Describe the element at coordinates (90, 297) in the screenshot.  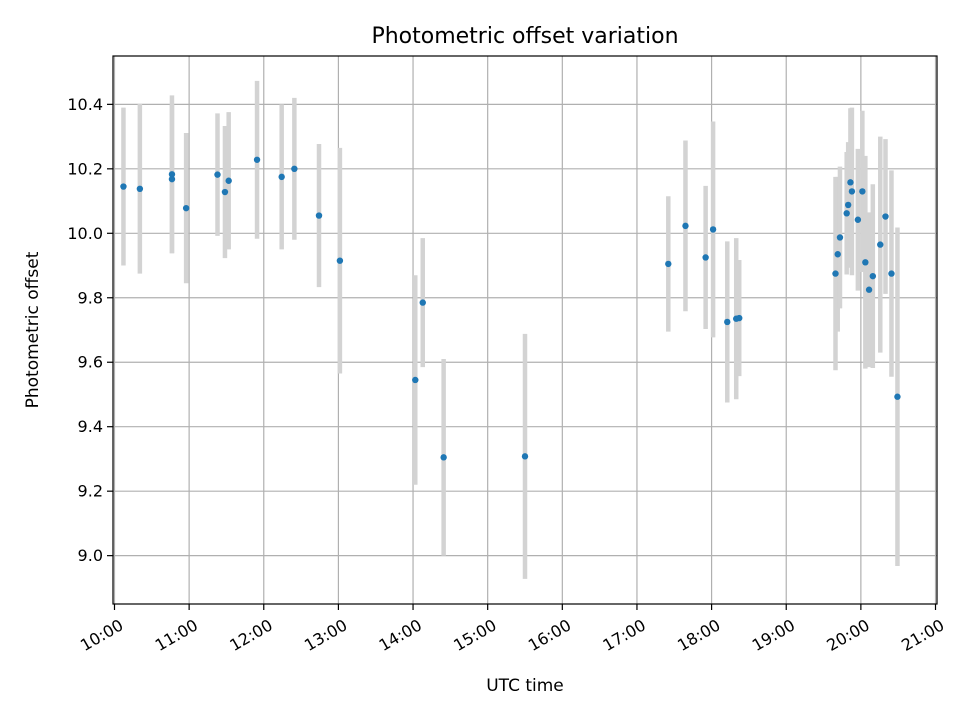
I see `y-tick-label: 9.8` at that location.